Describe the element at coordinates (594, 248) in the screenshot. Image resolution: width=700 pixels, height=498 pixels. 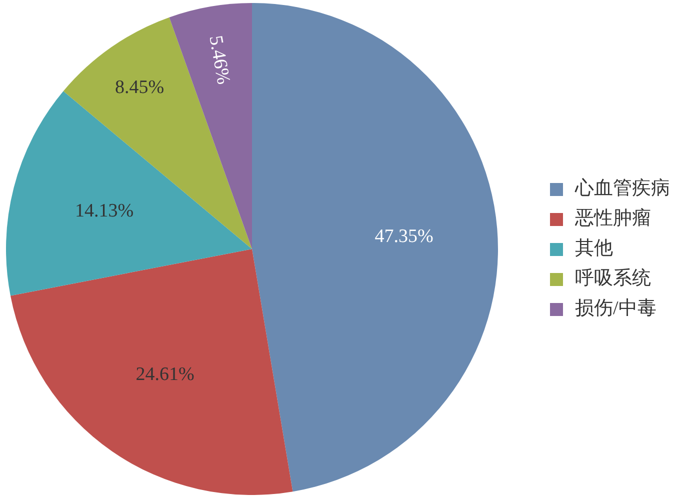
I see `legend-label: 其他` at that location.